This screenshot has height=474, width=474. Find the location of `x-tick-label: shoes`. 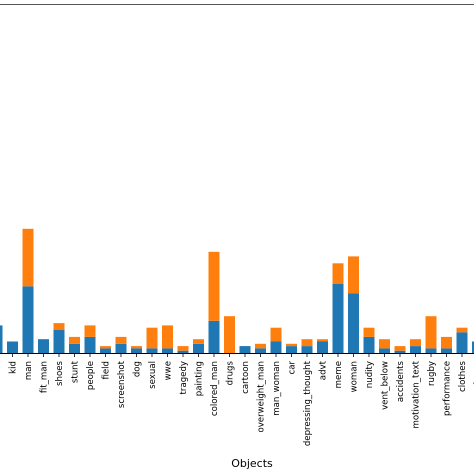

x-tick-label: shoes is located at coordinates (60, 372).